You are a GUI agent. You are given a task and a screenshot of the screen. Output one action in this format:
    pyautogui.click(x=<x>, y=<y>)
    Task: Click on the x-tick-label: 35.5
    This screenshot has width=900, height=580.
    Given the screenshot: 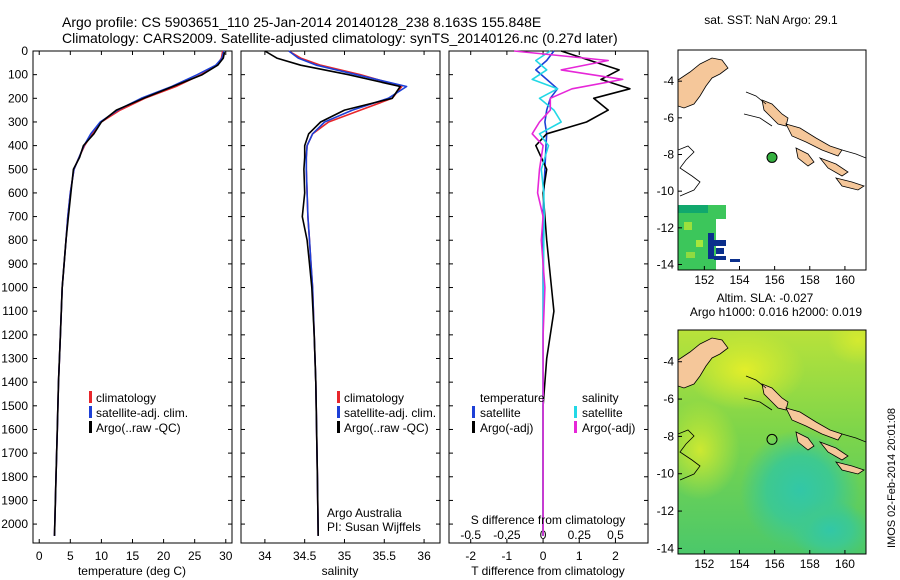 What is the action you would take?
    pyautogui.click(x=385, y=556)
    